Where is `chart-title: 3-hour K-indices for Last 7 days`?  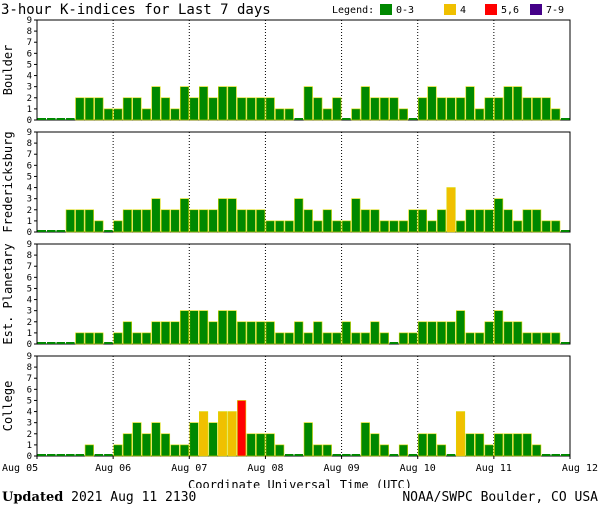 chart-title: 3-hour K-indices for Last 7 days is located at coordinates (136, 10).